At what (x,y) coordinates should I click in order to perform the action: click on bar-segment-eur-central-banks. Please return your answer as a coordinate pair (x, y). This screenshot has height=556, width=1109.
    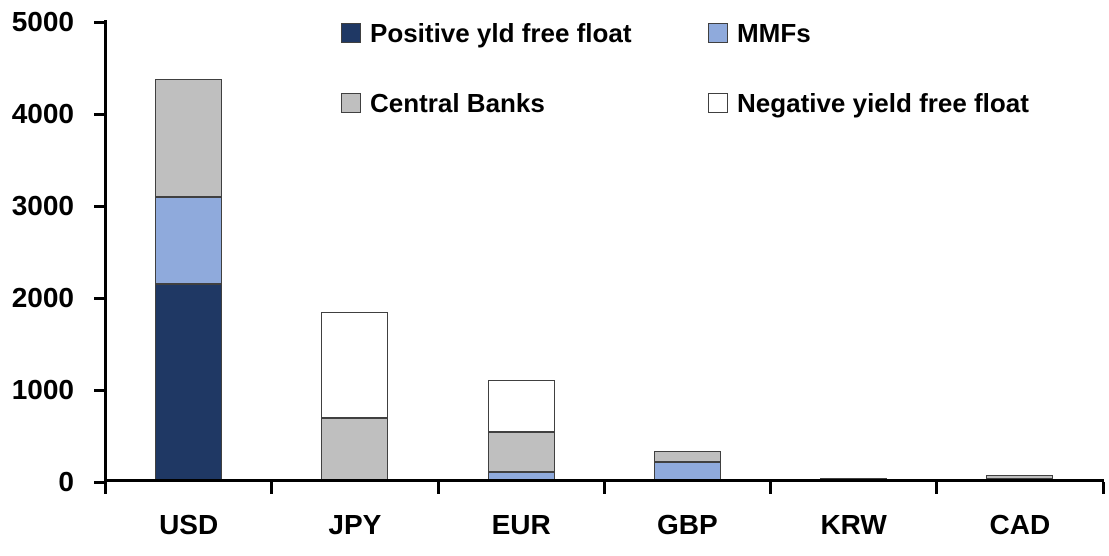
    Looking at the image, I should click on (521, 452).